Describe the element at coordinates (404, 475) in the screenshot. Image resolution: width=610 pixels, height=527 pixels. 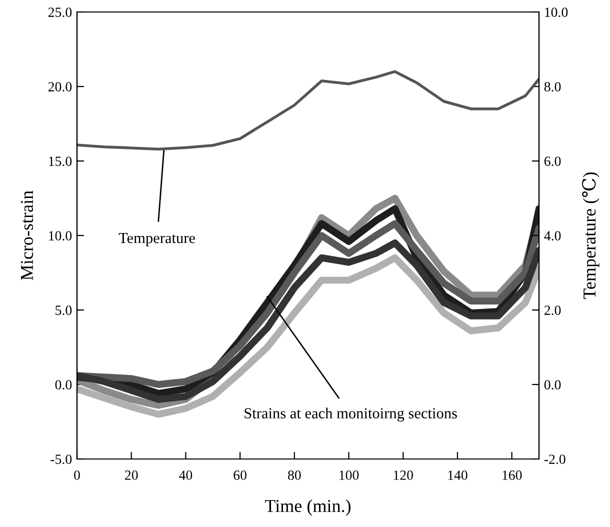
I see `x-tick-label: 120` at that location.